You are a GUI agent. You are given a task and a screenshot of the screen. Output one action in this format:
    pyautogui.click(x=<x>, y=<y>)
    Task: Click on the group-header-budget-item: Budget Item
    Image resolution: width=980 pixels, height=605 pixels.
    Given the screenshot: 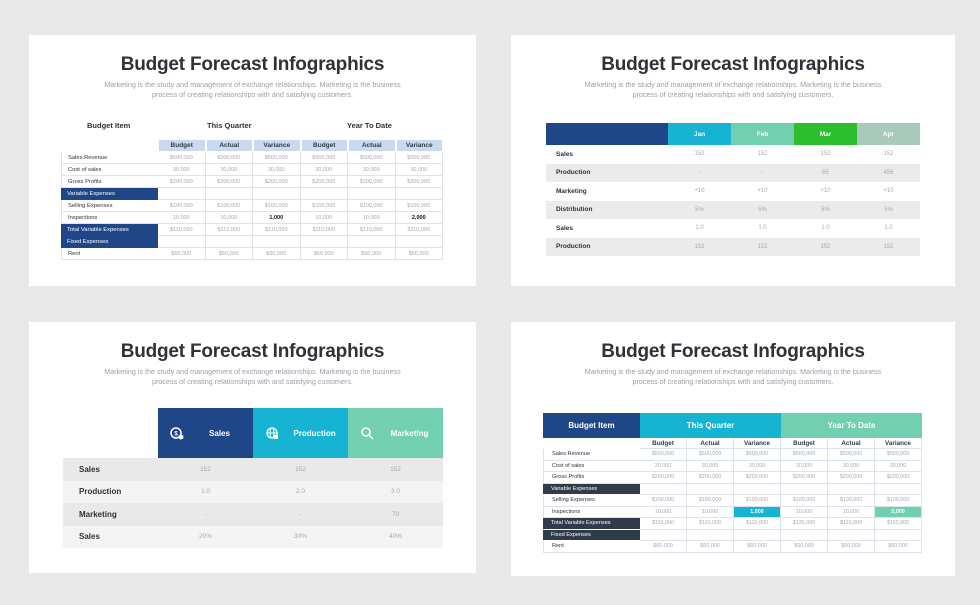 What is the action you would take?
    pyautogui.click(x=109, y=125)
    